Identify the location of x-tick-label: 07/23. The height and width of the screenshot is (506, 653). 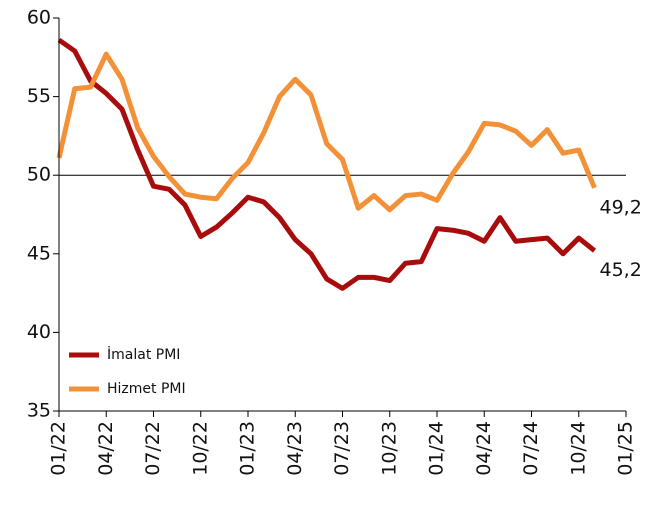
(342, 448).